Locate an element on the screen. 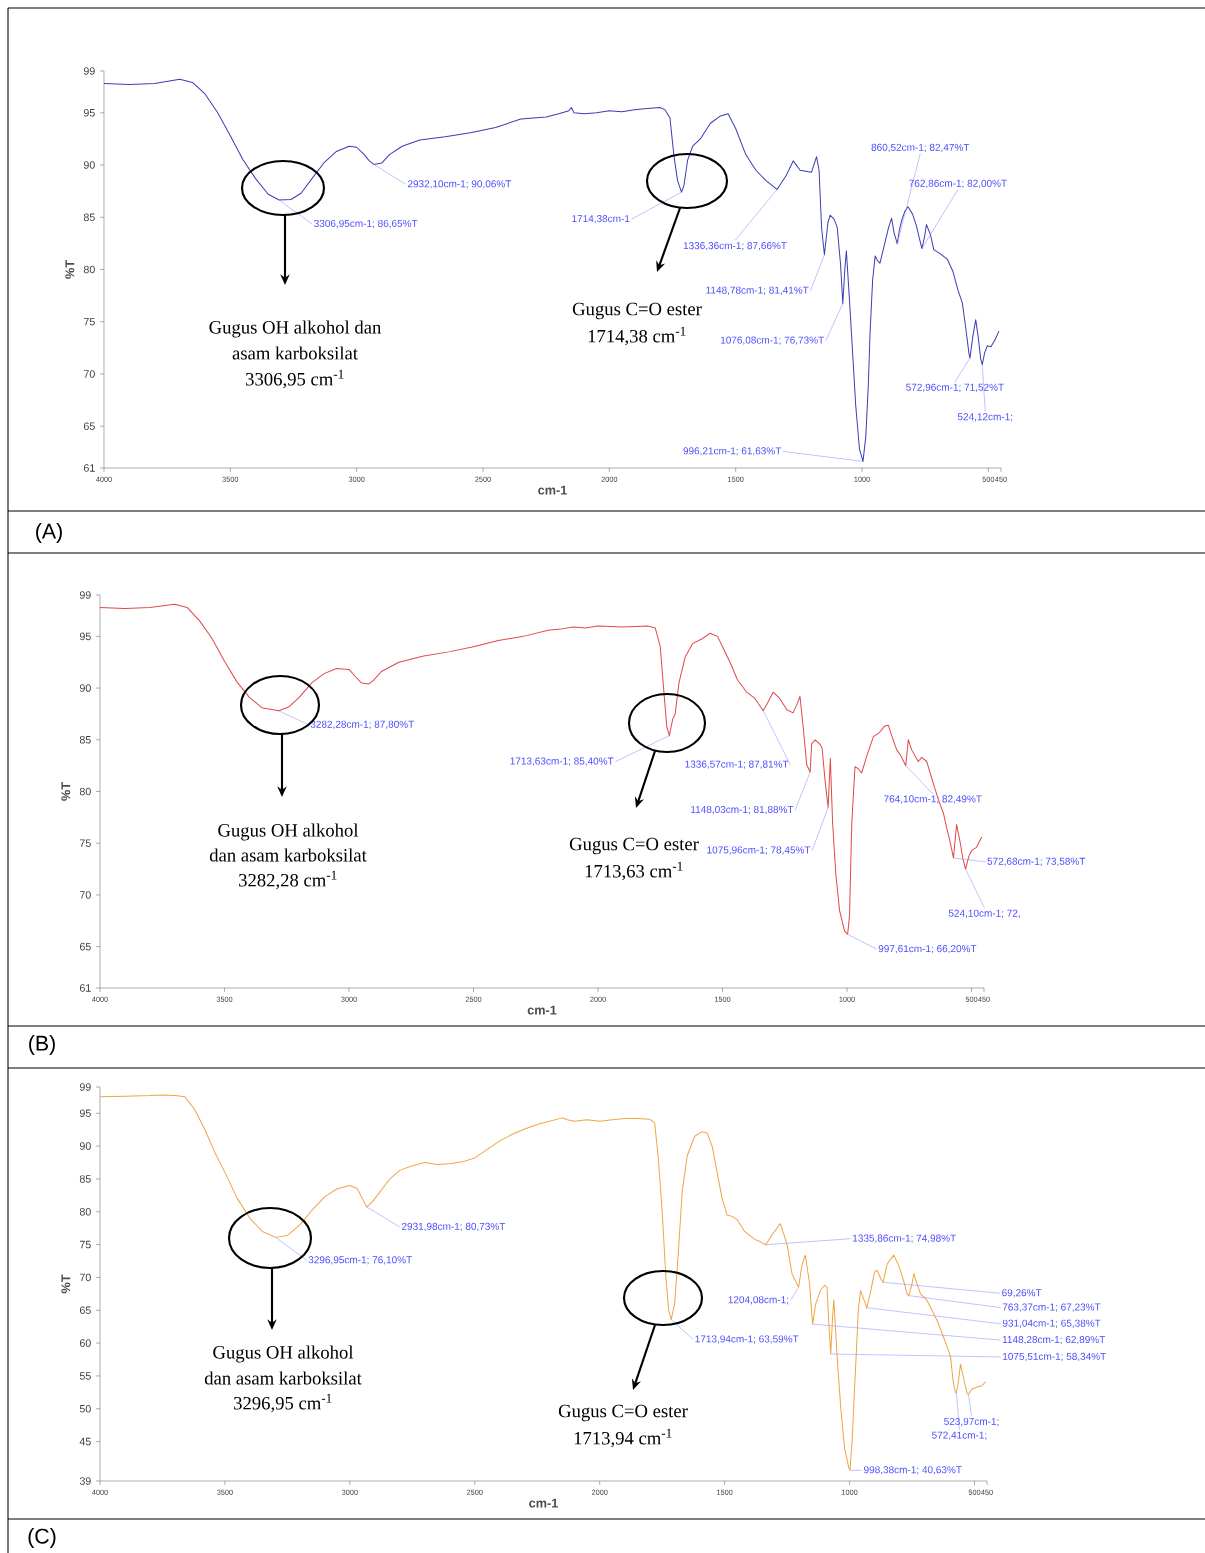 The height and width of the screenshot is (1553, 1205). annotation: 998,38cm-1; 40,63%T is located at coordinates (913, 1470).